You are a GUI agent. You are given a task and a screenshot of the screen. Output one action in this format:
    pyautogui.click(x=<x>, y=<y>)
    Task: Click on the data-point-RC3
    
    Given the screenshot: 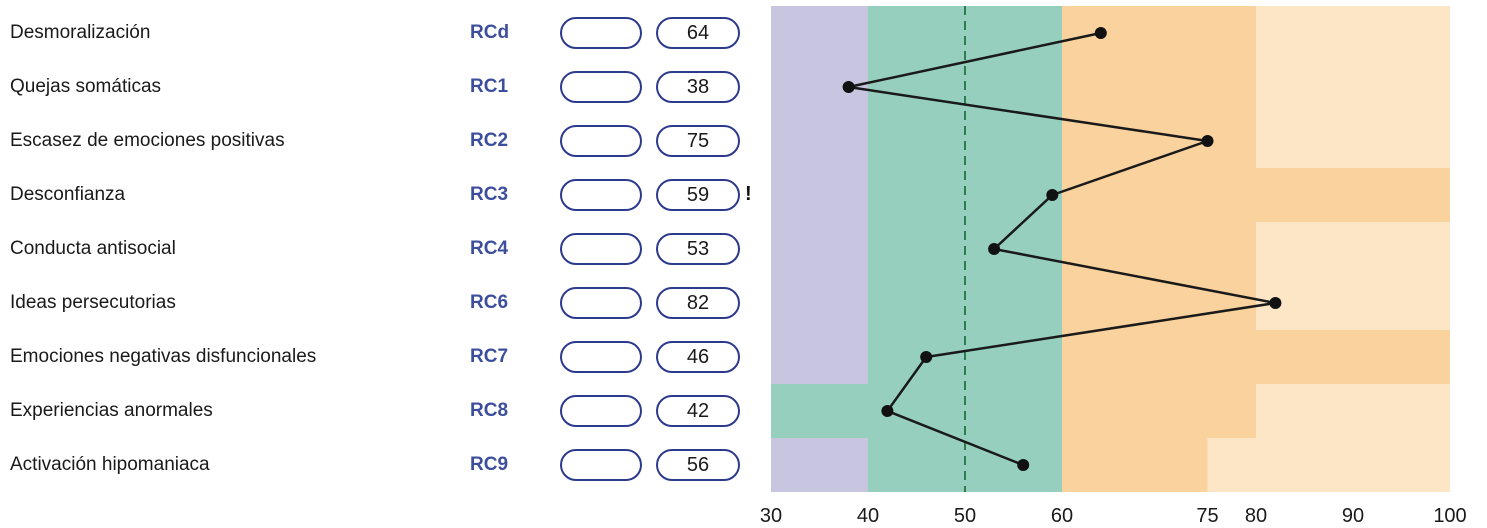 What is the action you would take?
    pyautogui.click(x=1052, y=195)
    